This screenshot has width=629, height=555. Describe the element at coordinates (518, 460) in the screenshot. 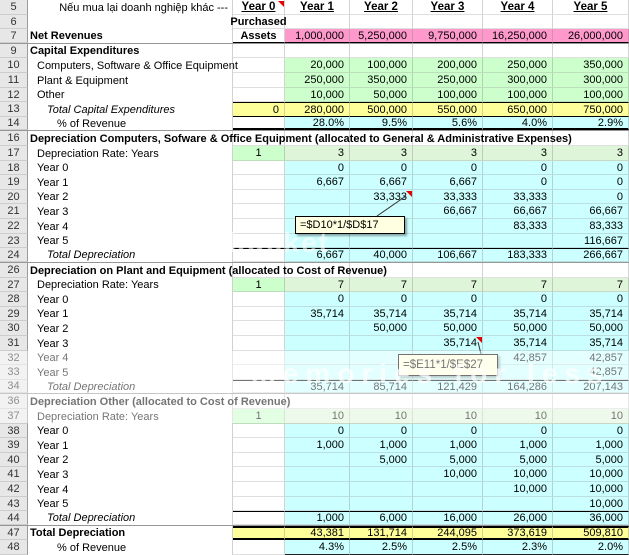

I see `cell-year4: 5,000` at that location.